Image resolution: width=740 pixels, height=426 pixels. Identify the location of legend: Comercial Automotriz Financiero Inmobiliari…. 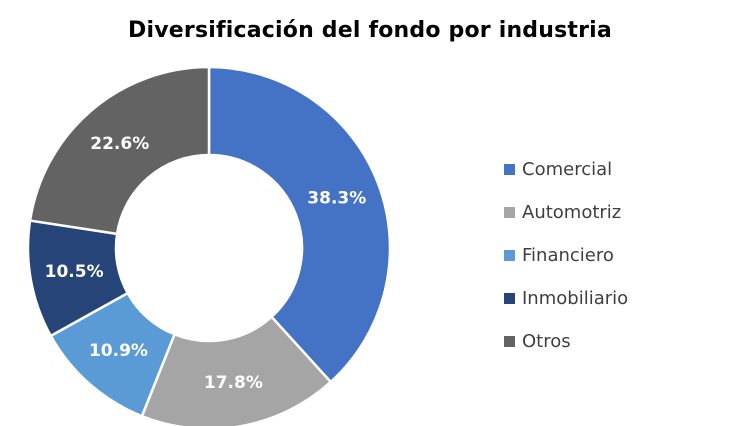
(566, 255).